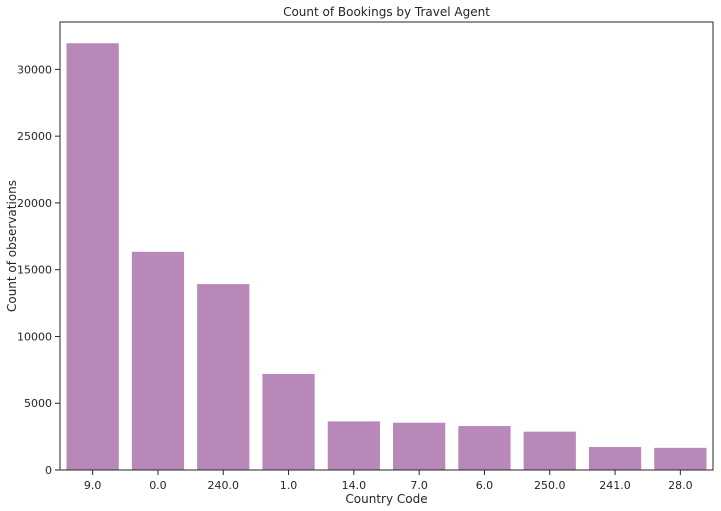 This screenshot has height=511, width=721. Describe the element at coordinates (615, 485) in the screenshot. I see `x-tick-label: 241.0` at that location.